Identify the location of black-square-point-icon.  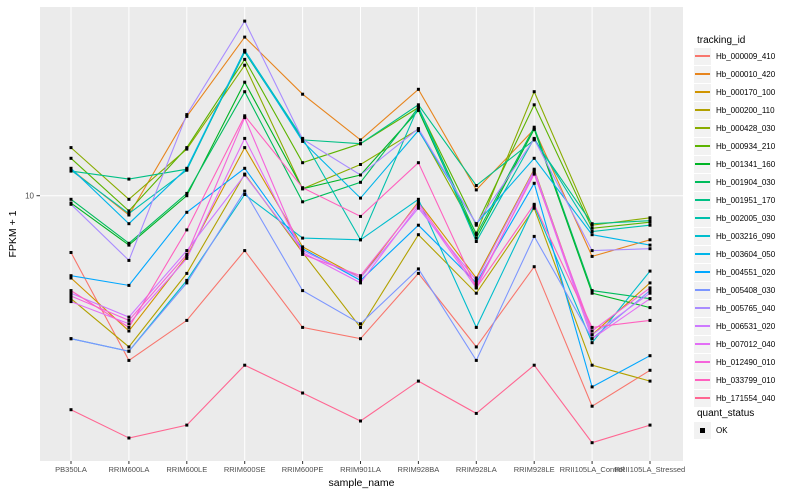
(702, 430).